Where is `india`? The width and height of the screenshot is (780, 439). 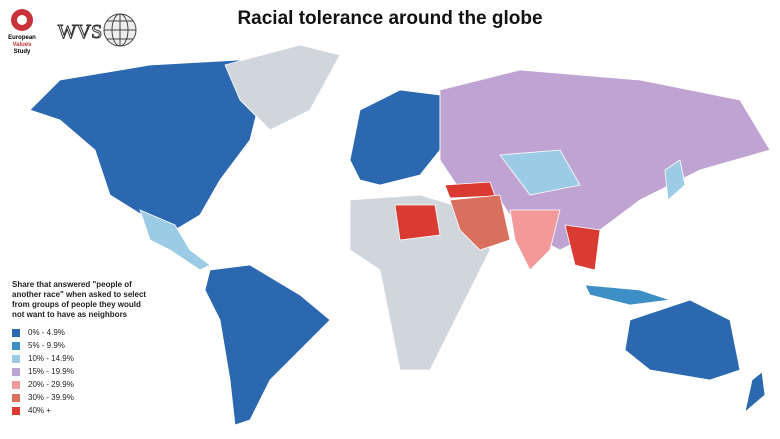 india is located at coordinates (535, 240).